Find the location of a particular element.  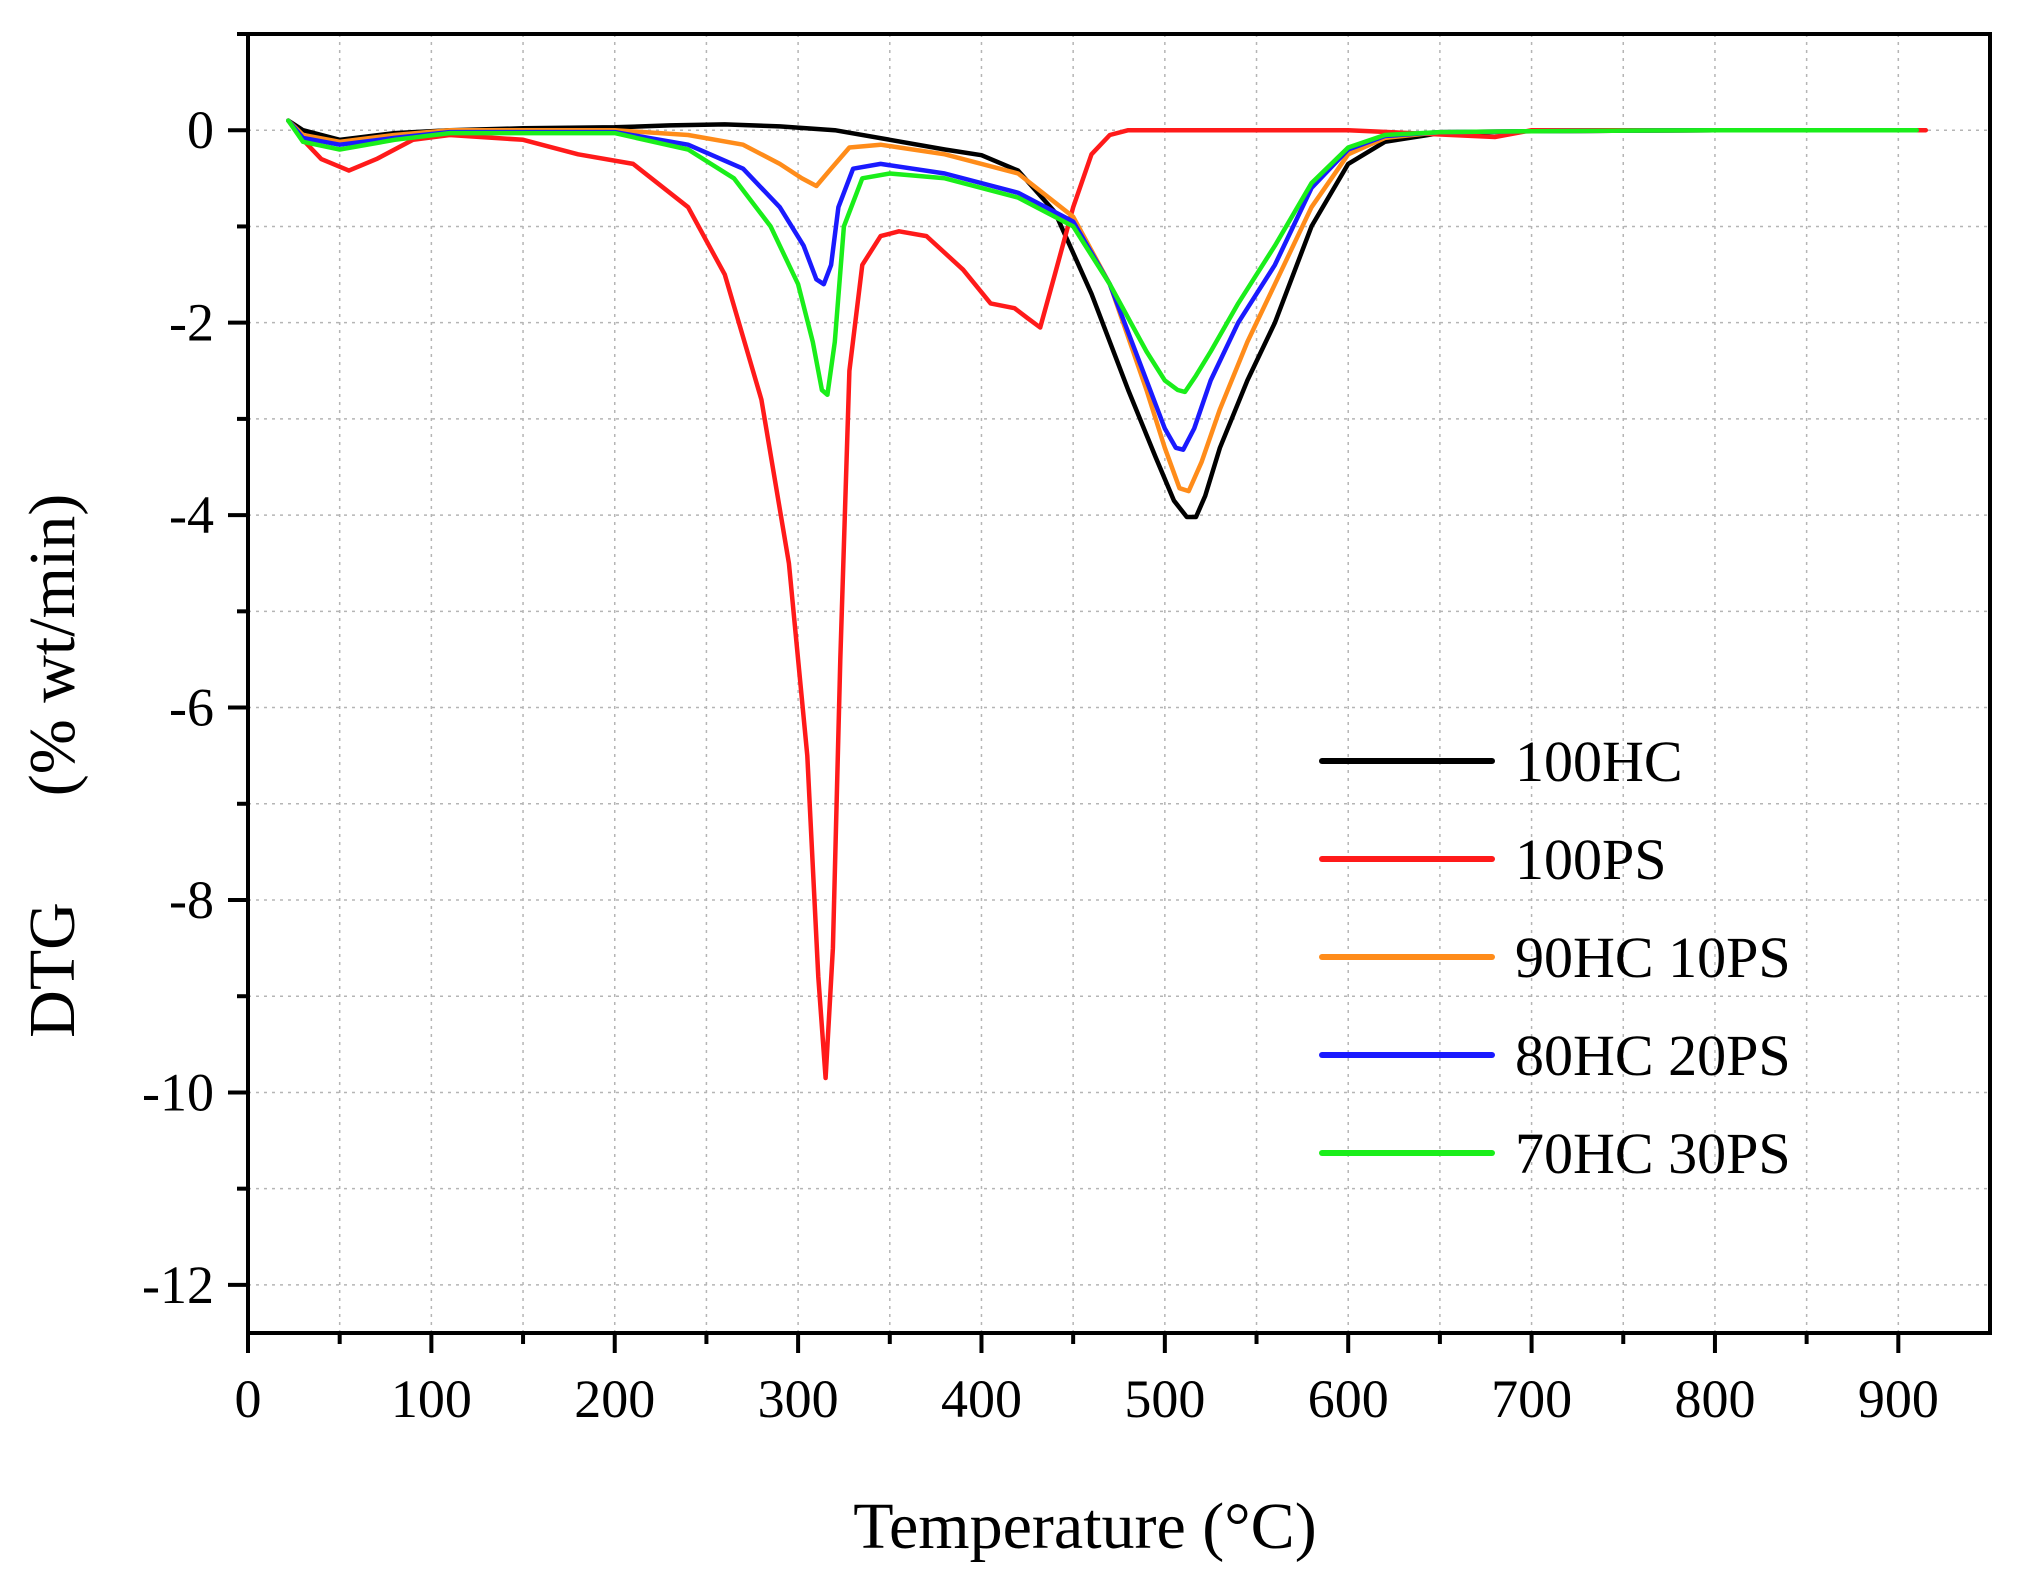

x-tick-label: 500 is located at coordinates (1164, 1399).